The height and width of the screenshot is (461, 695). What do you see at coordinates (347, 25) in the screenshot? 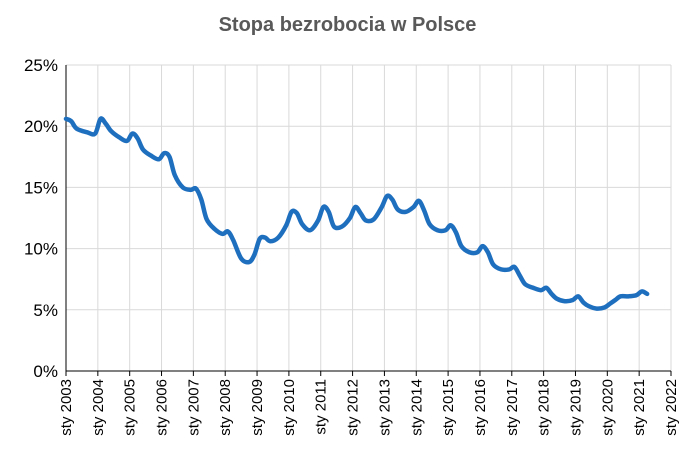
I see `chart-title: Stopa bezrobocia w Polsce` at bounding box center [347, 25].